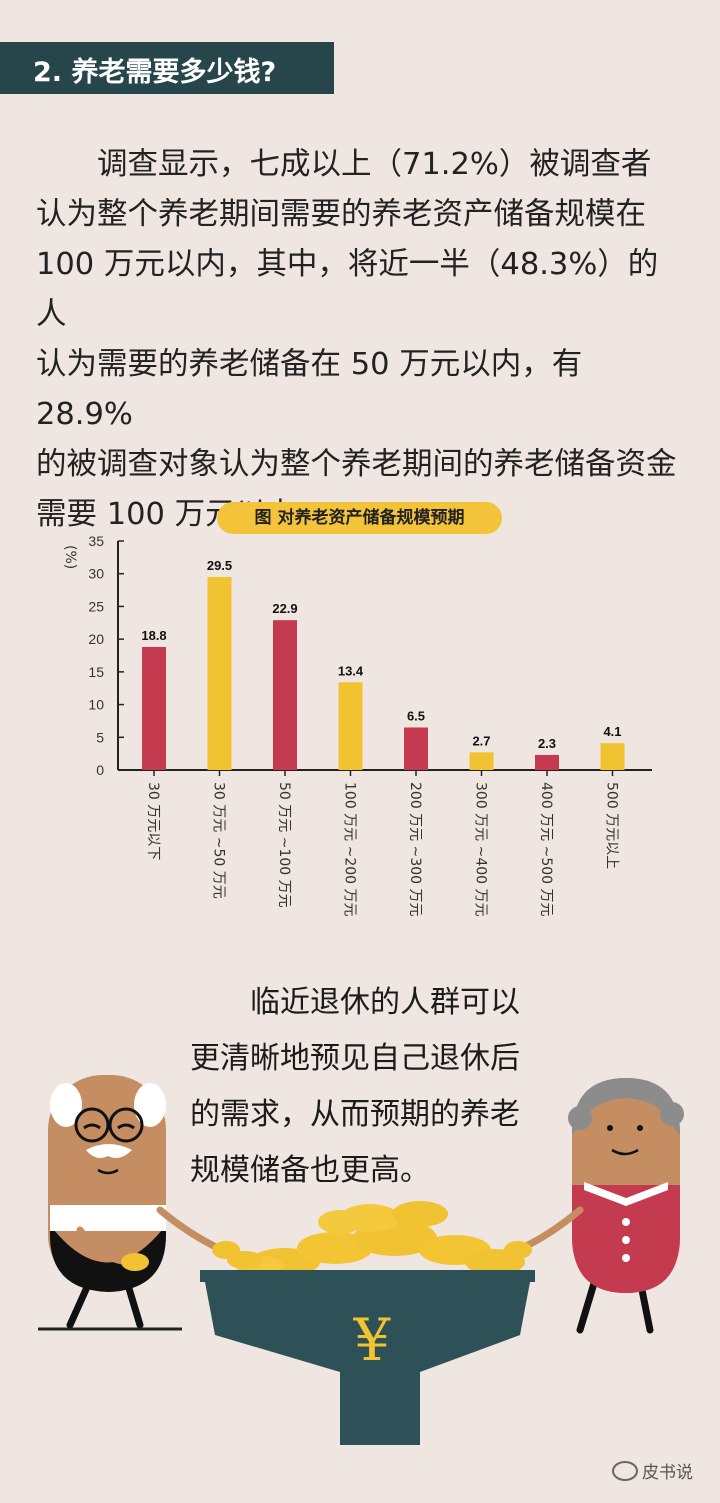 The height and width of the screenshot is (1503, 720). I want to click on y-tick-label: 0, so click(100, 770).